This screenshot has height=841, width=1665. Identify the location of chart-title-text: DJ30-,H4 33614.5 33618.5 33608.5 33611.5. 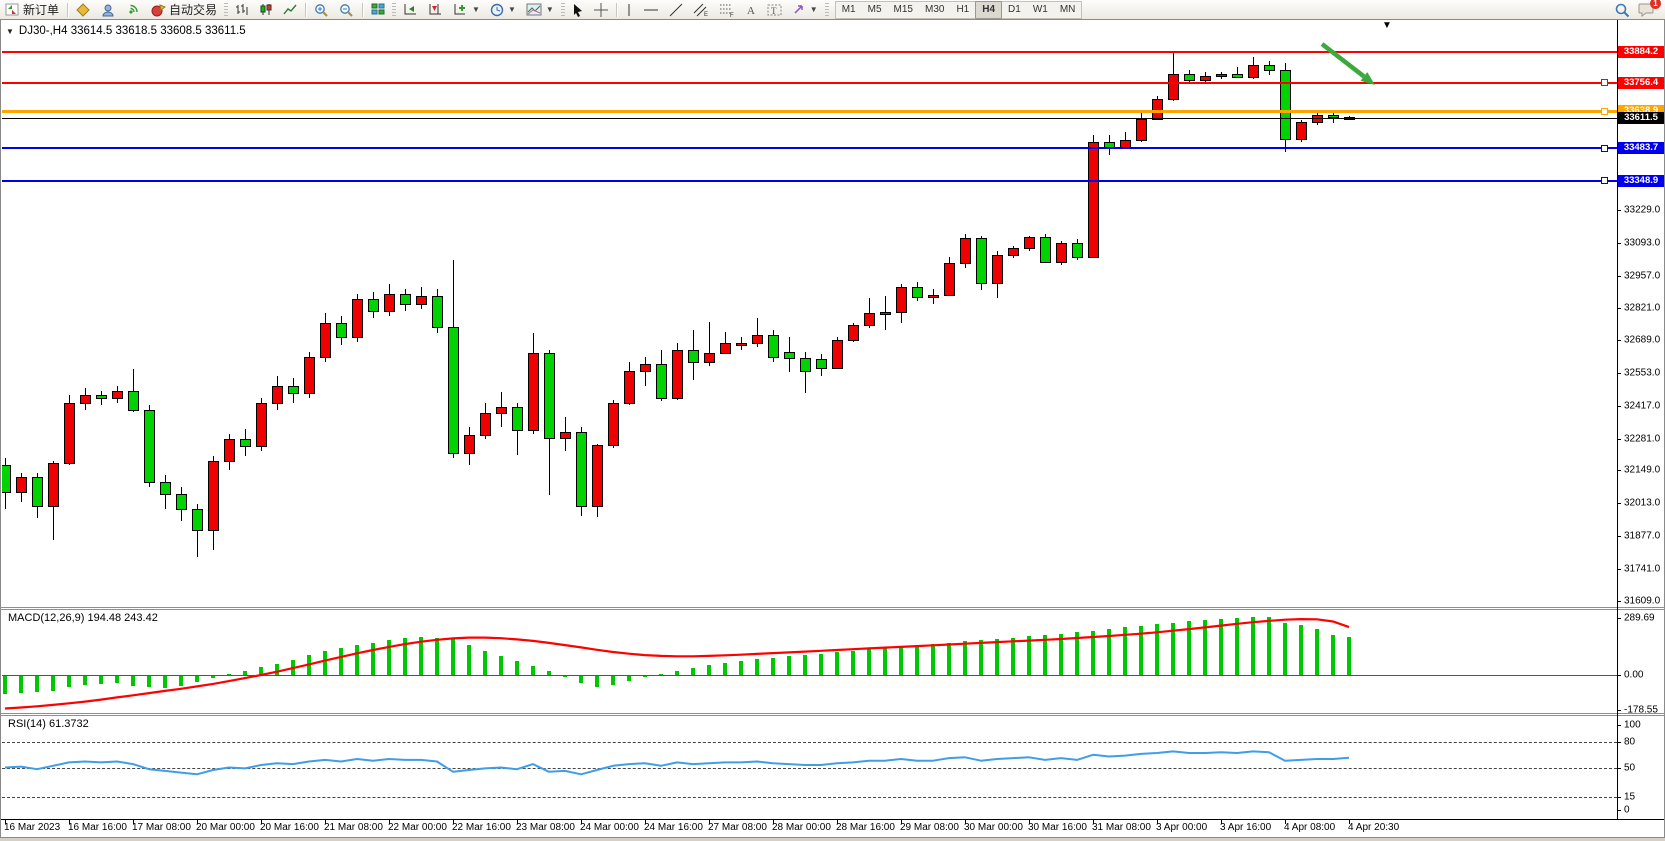
(132, 31).